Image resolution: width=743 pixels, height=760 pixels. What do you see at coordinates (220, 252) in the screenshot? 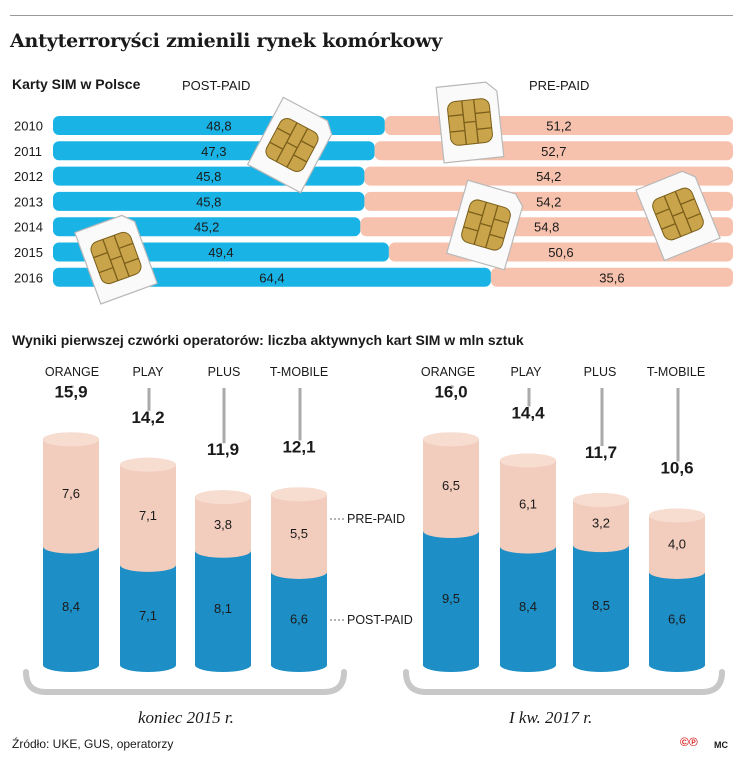
I see `value-label-postpaid: 49,4` at bounding box center [220, 252].